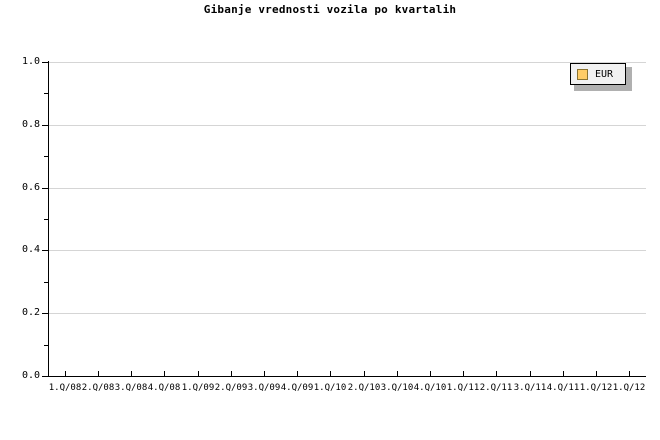  What do you see at coordinates (604, 74) in the screenshot?
I see `legend-label-eur: EUR` at bounding box center [604, 74].